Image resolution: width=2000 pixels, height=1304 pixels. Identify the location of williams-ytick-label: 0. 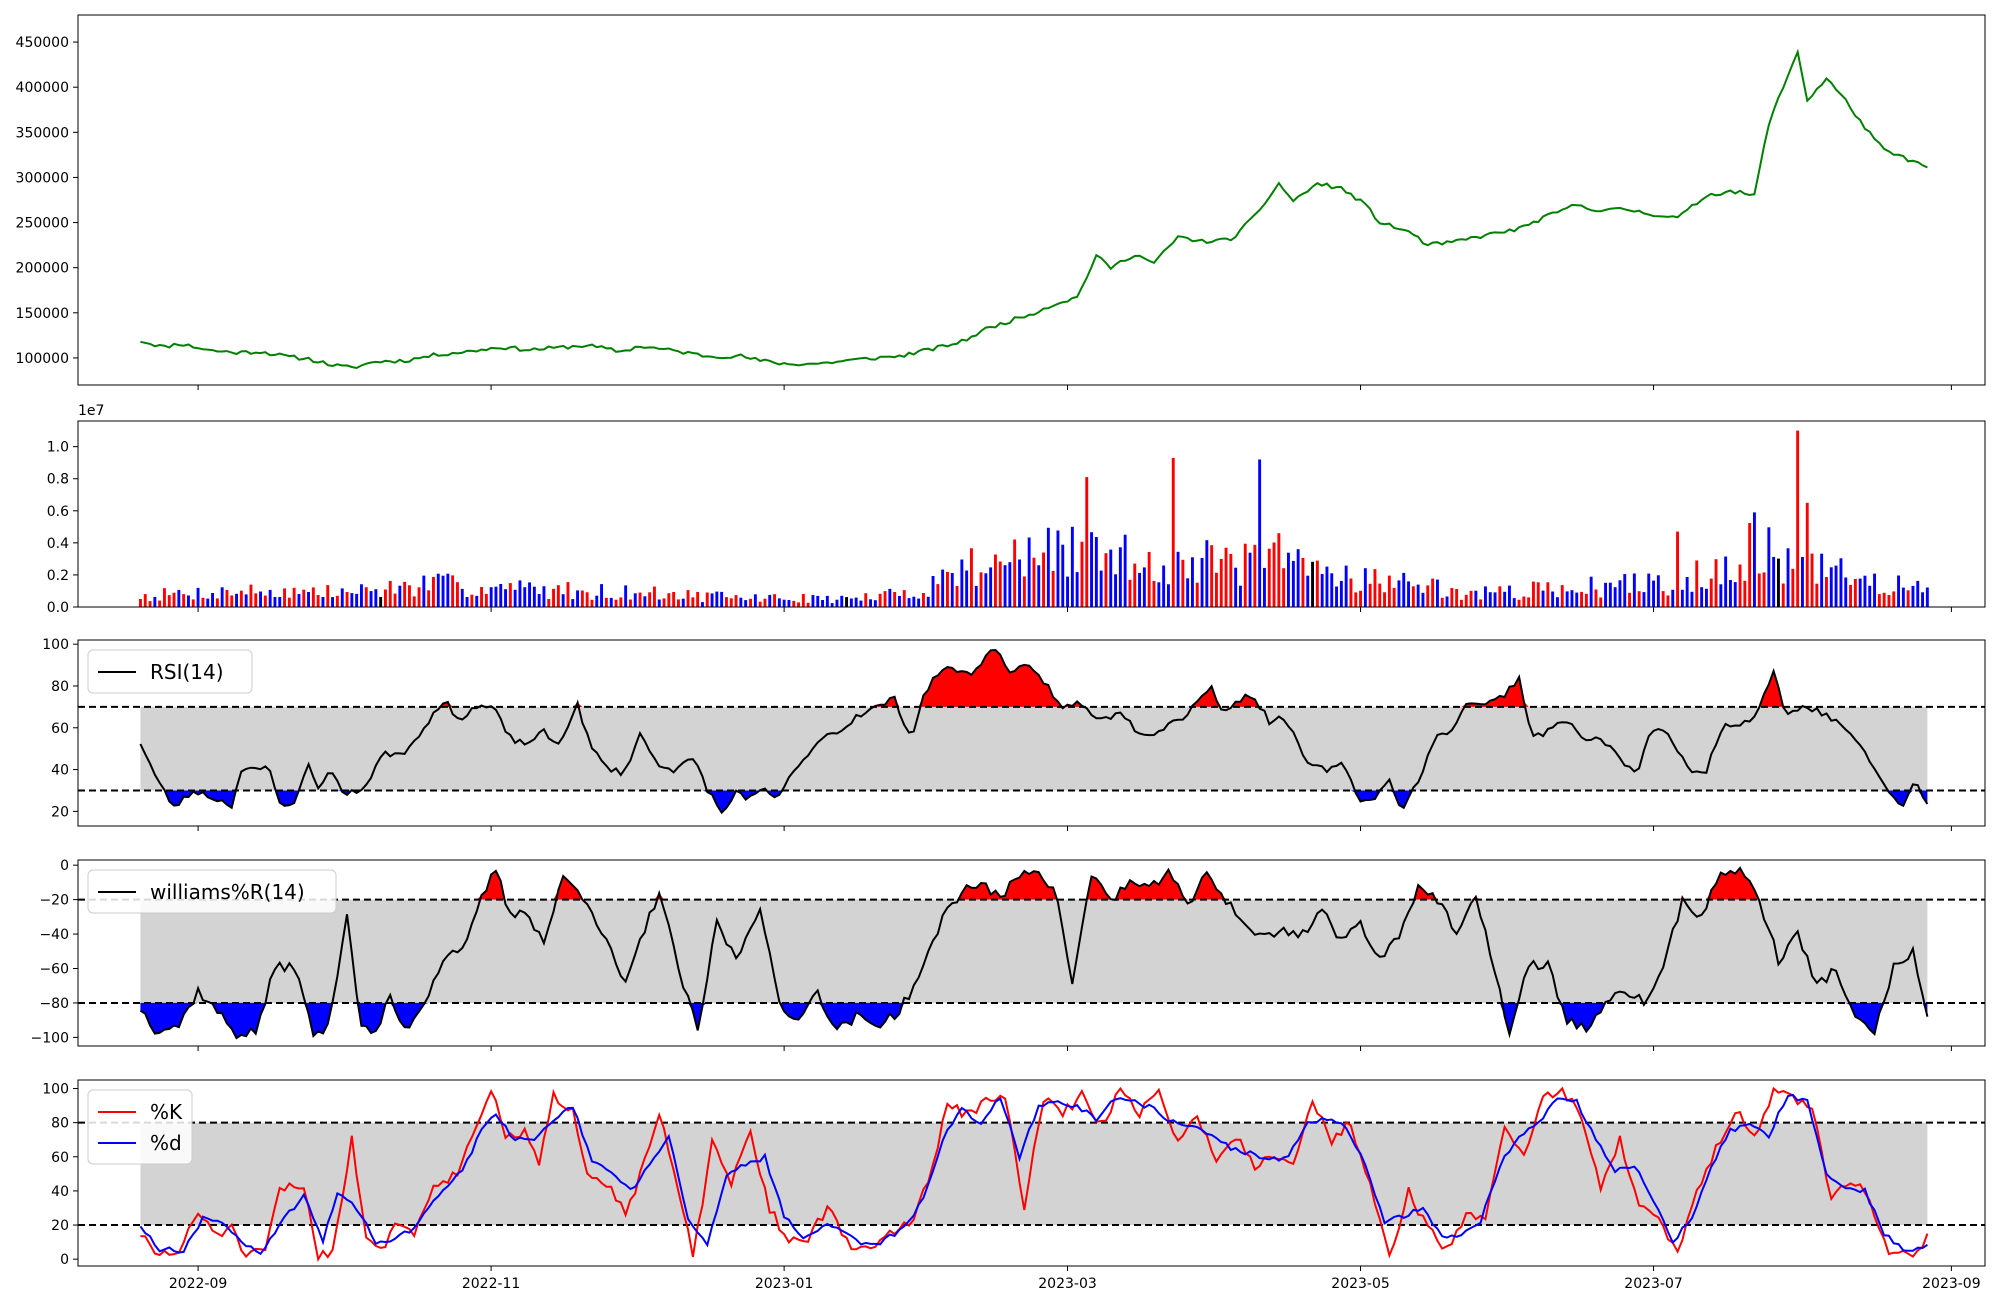
(64, 866).